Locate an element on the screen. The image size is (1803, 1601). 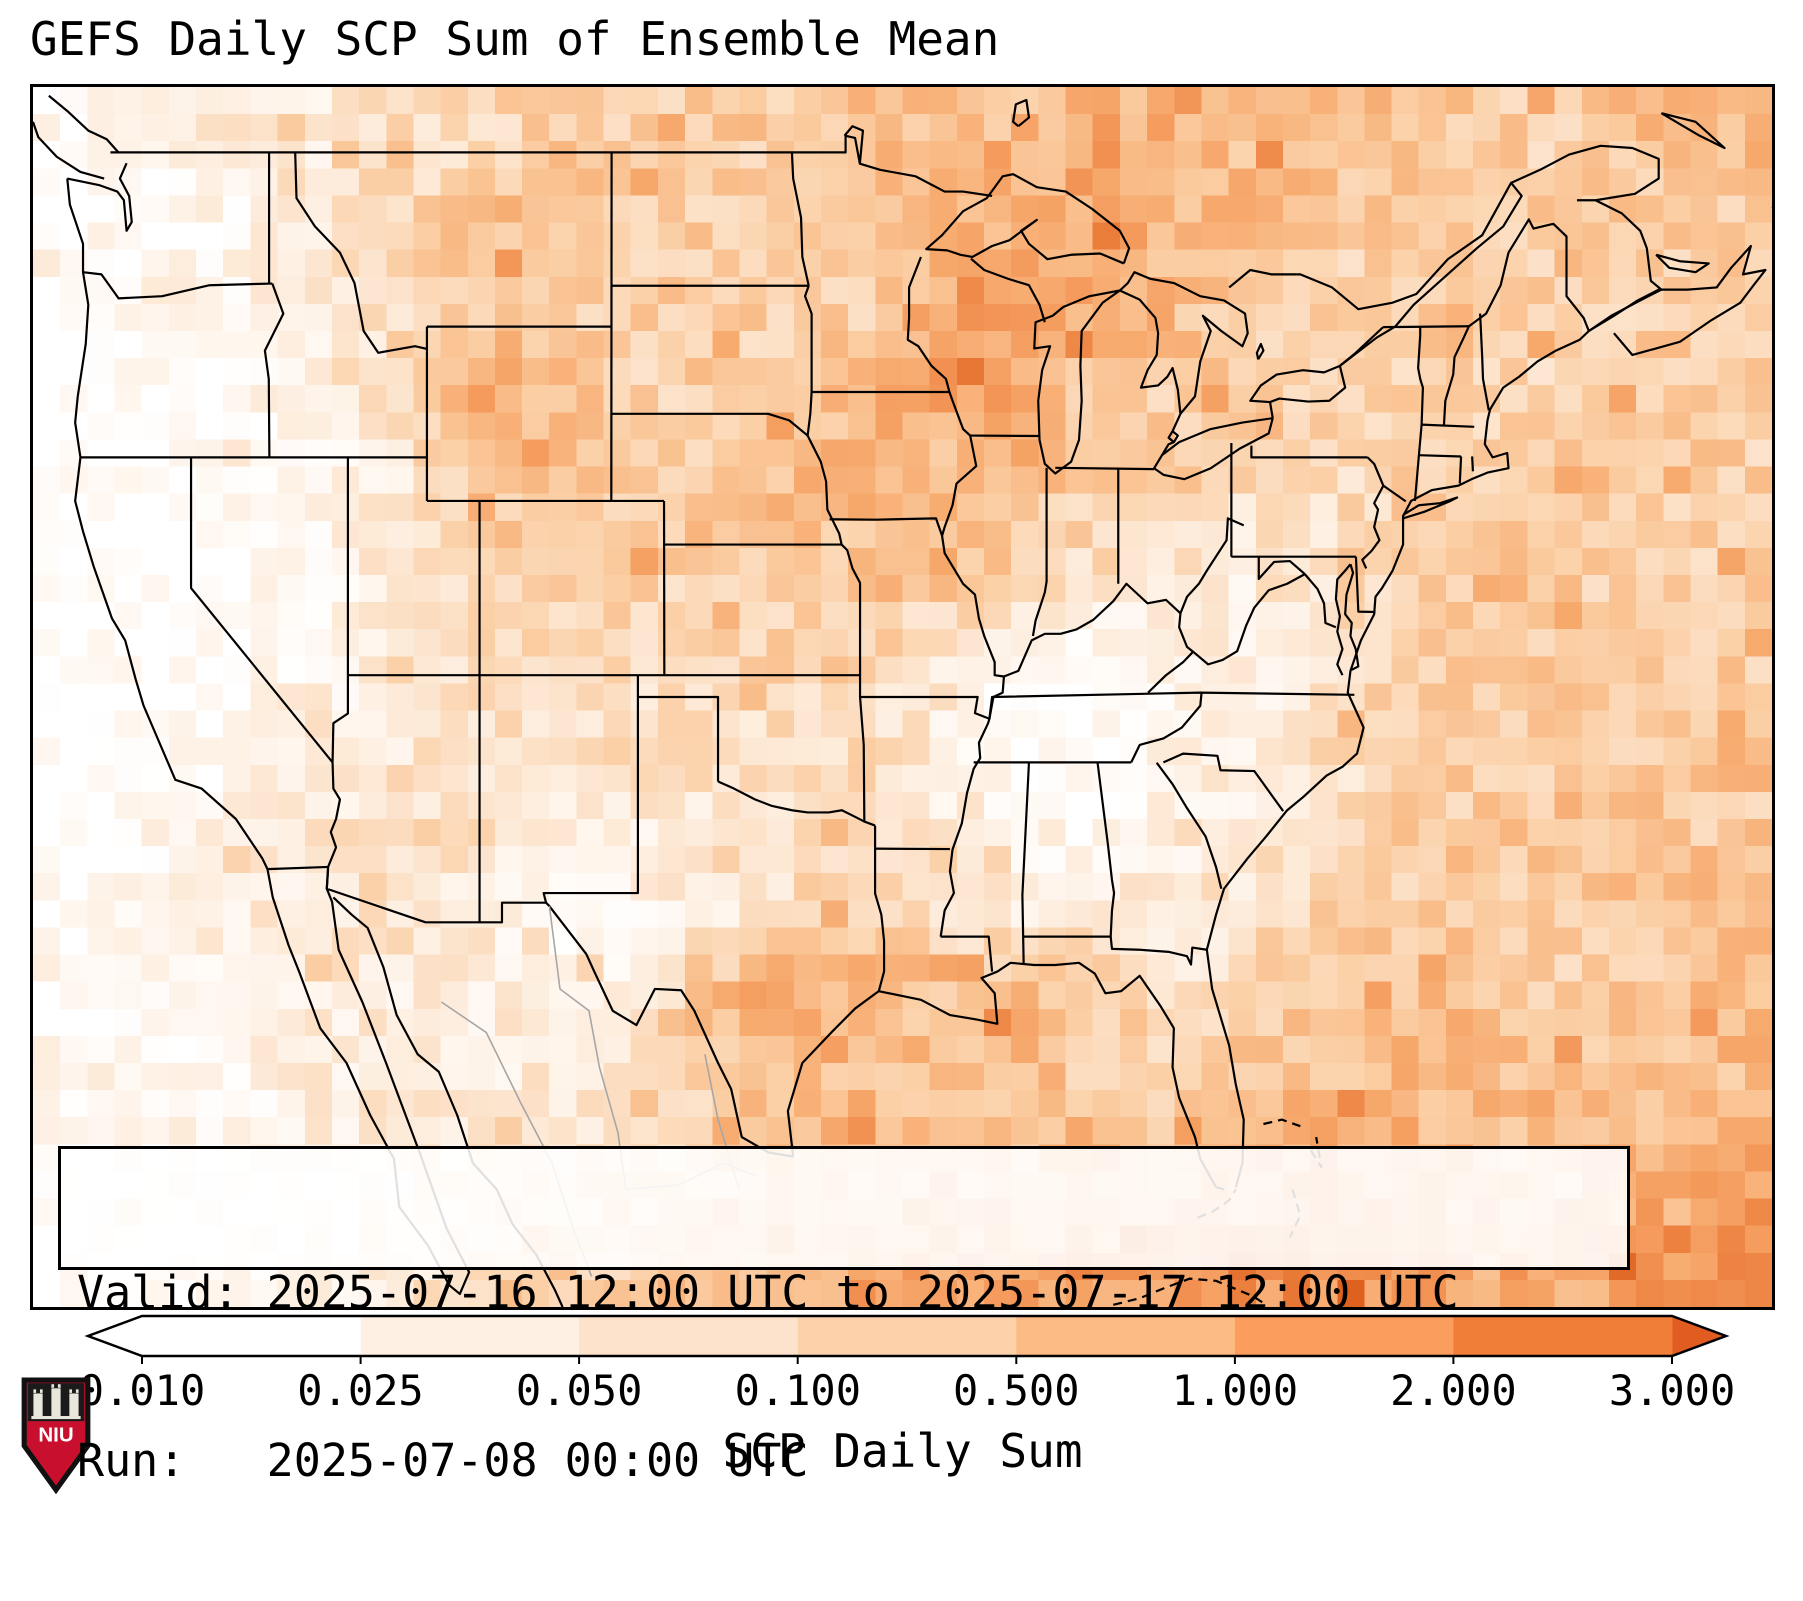
niu-logo: NIU is located at coordinates (56, 1435).